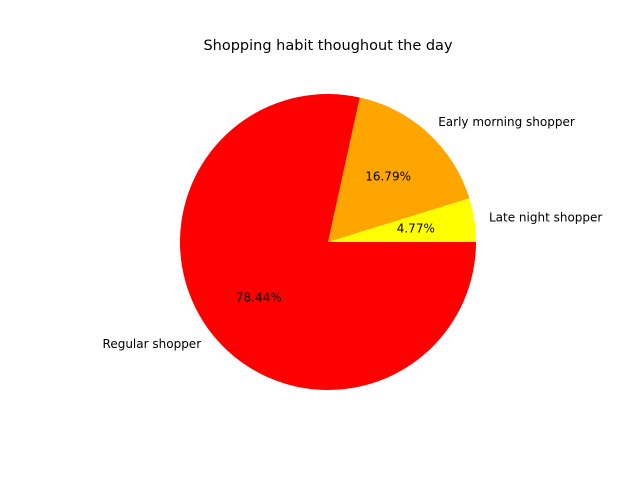  I want to click on pie-slice-early-morning-shopper, so click(399, 169).